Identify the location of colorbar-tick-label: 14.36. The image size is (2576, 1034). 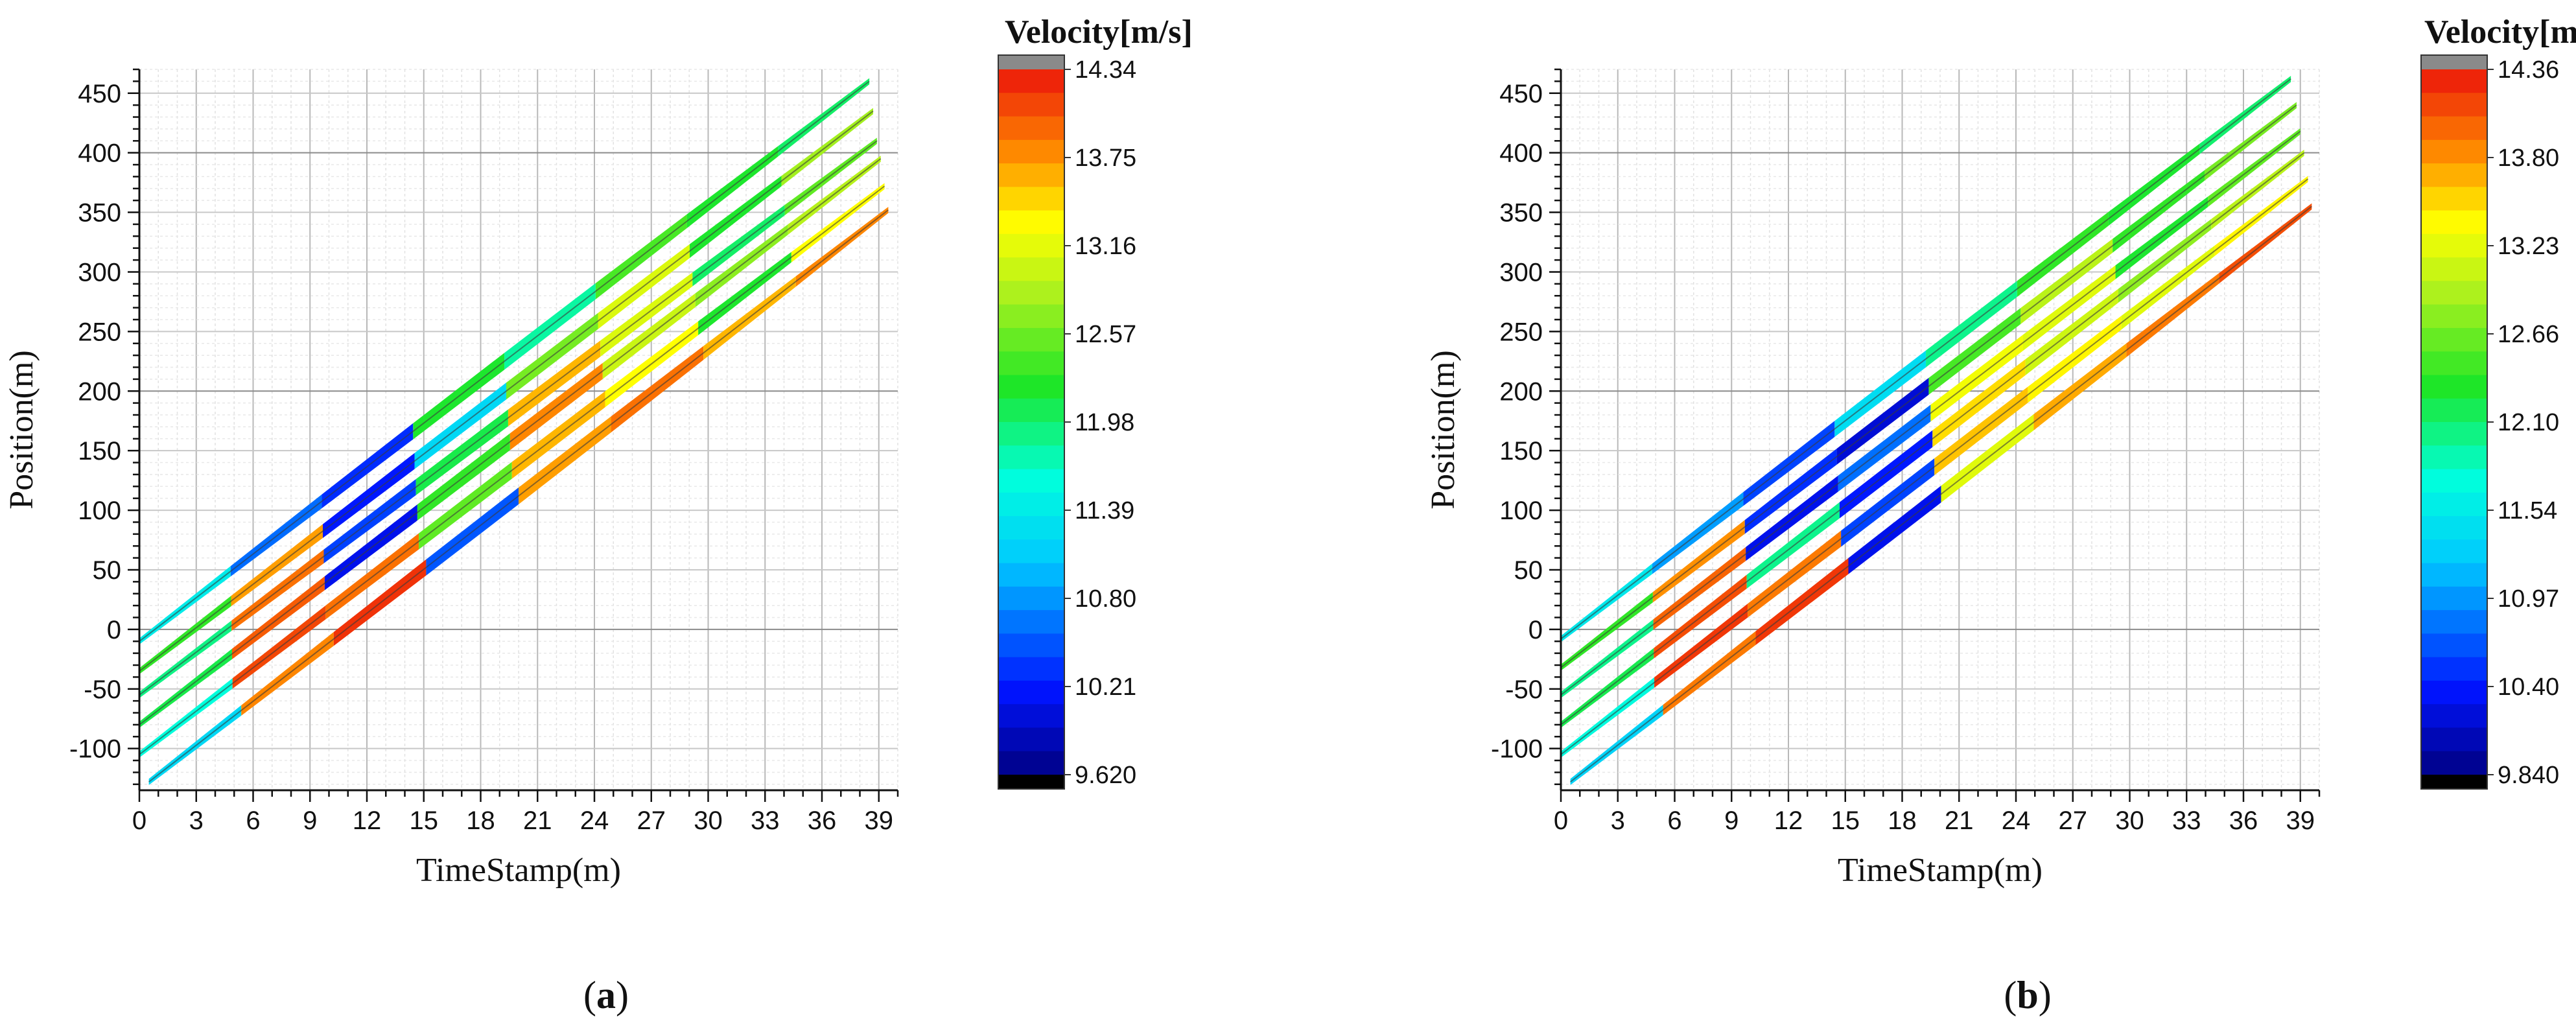
(2528, 70).